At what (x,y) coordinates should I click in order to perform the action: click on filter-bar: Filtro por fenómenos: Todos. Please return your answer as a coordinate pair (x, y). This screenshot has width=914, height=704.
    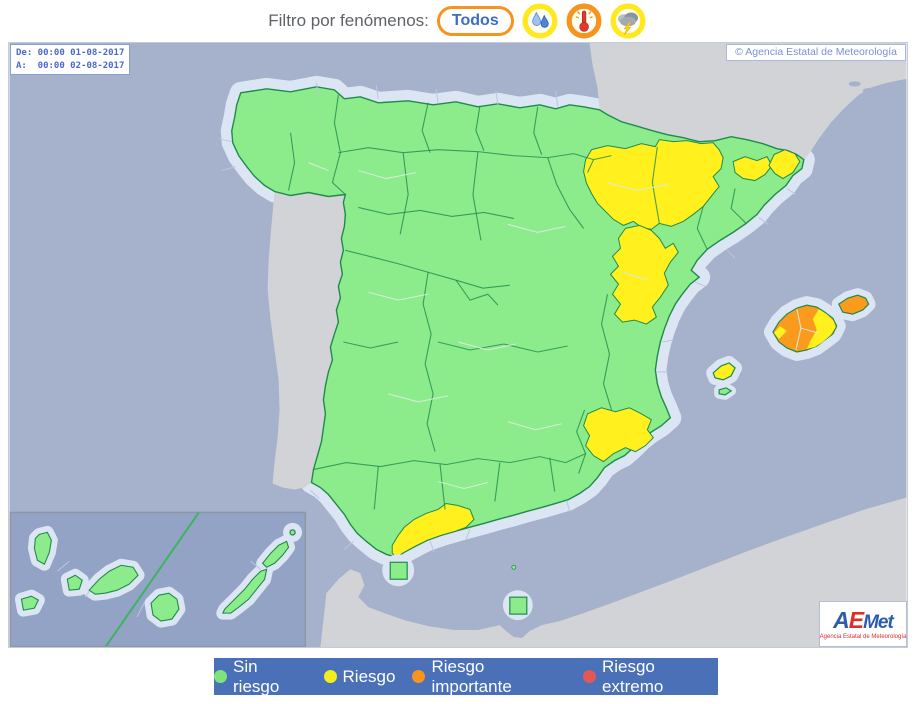
    Looking at the image, I should click on (457, 21).